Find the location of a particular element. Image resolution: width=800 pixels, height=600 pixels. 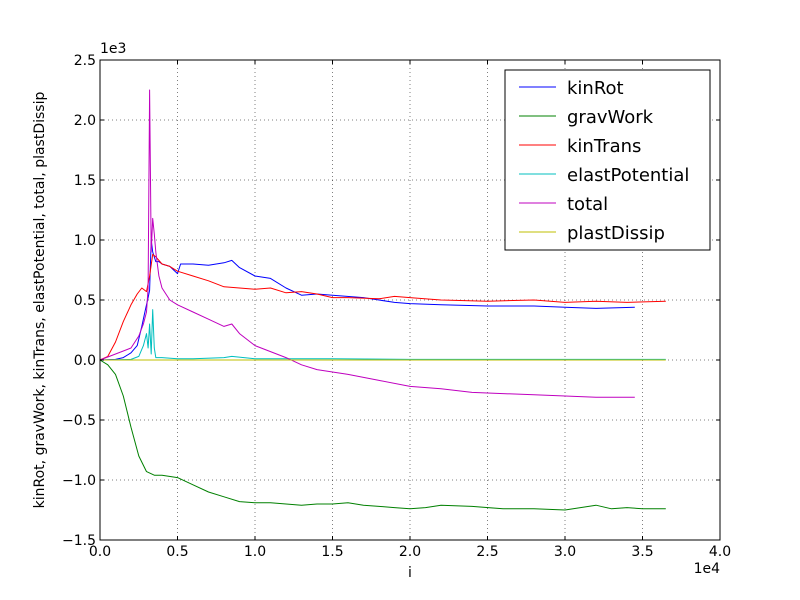

x-axis-label: i is located at coordinates (410, 573).